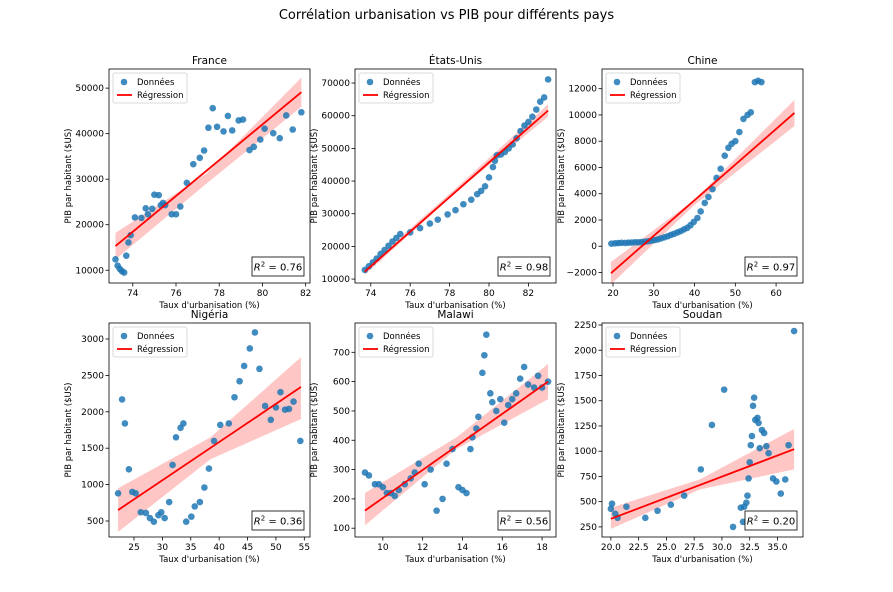 The width and height of the screenshot is (893, 592). What do you see at coordinates (611, 548) in the screenshot?
I see `x-tick-label: 20.0` at bounding box center [611, 548].